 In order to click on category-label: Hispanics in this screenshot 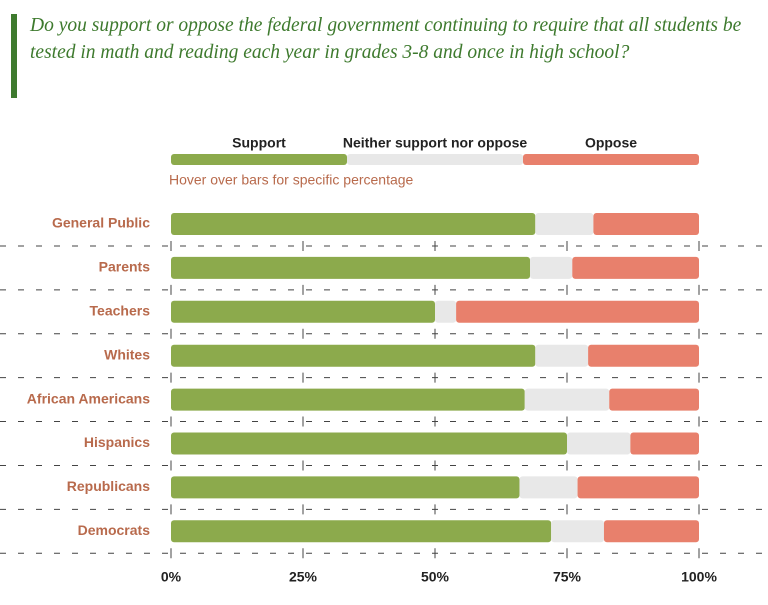, I will do `click(117, 442)`.